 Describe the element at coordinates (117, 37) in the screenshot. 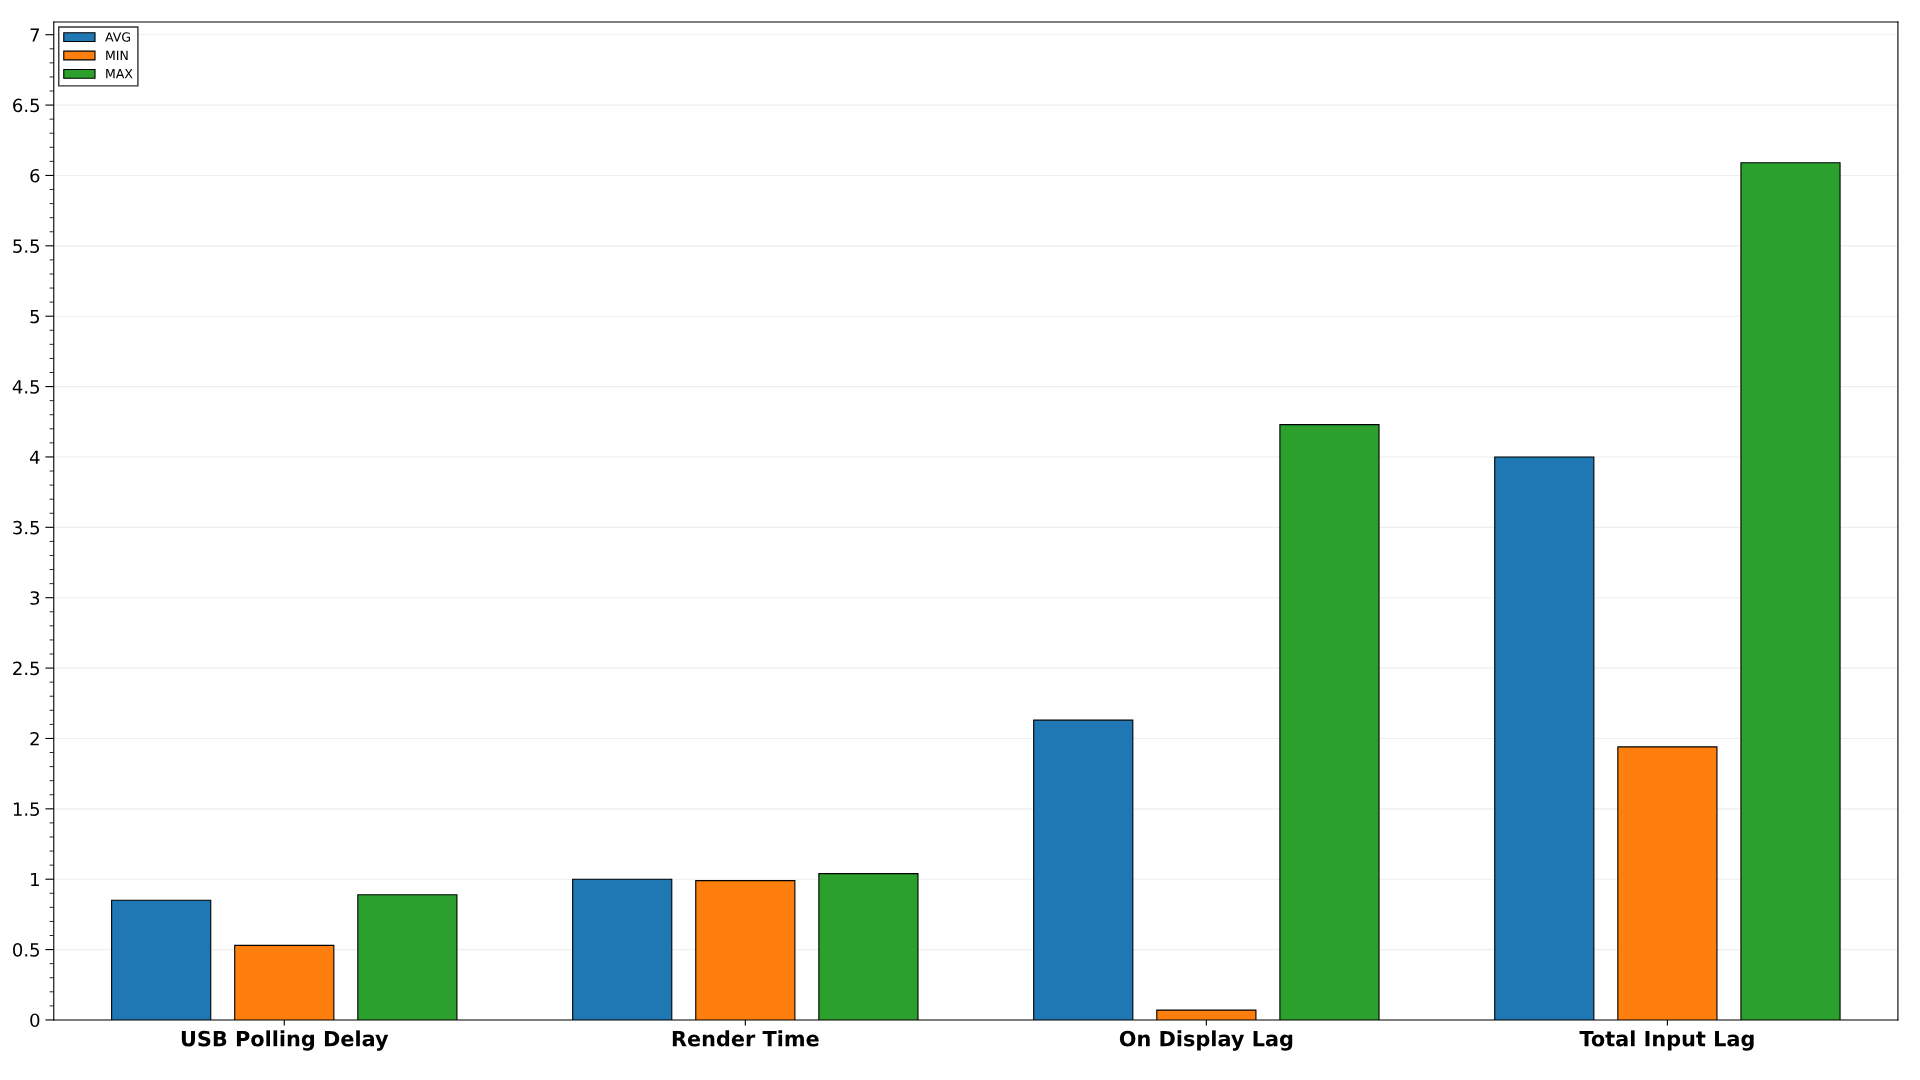

I see `legend-label: AVG` at that location.